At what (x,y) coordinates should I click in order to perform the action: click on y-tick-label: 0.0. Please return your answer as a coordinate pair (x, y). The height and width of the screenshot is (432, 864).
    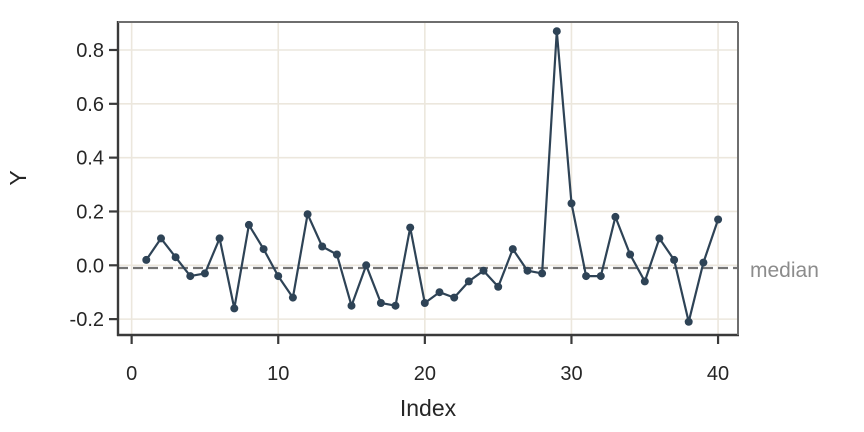
    Looking at the image, I should click on (90, 266).